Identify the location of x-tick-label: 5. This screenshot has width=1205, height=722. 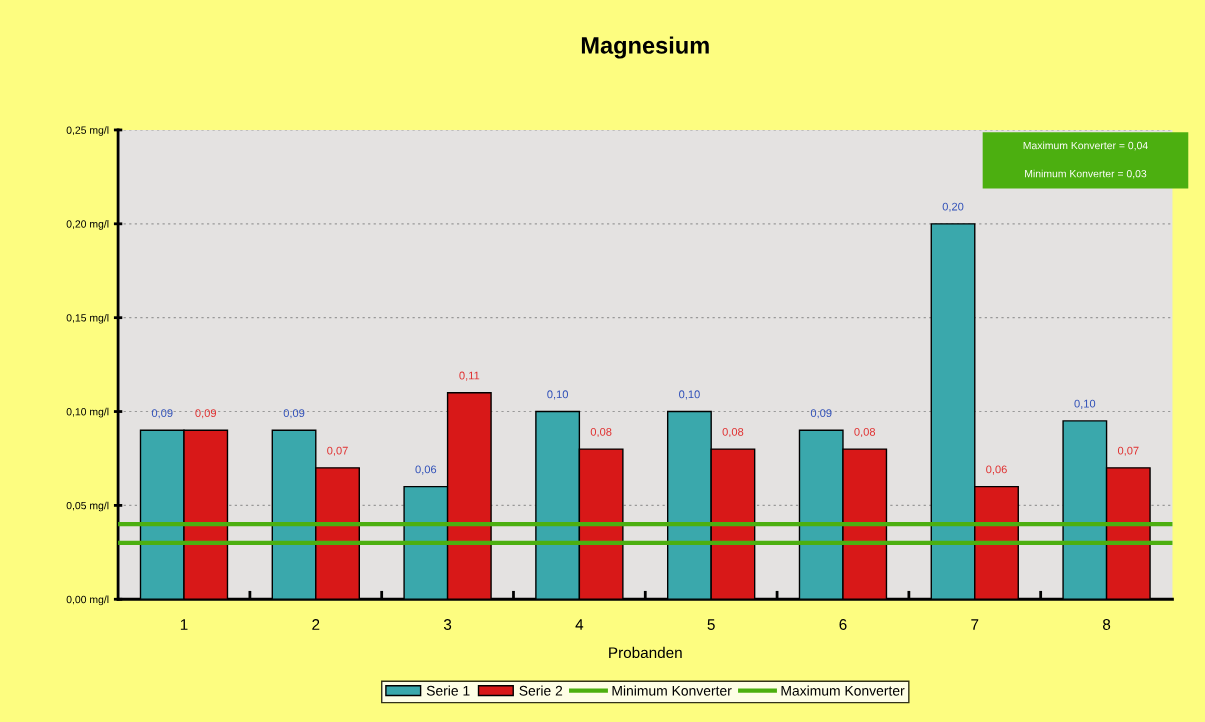
(711, 624).